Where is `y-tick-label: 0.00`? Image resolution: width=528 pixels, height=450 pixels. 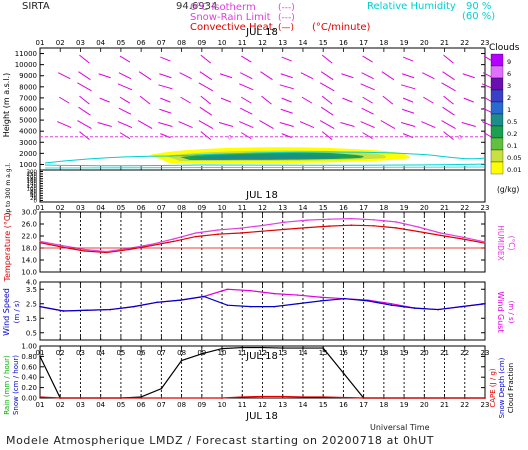
y-tick-label: 0.00 is located at coordinates (29, 399).